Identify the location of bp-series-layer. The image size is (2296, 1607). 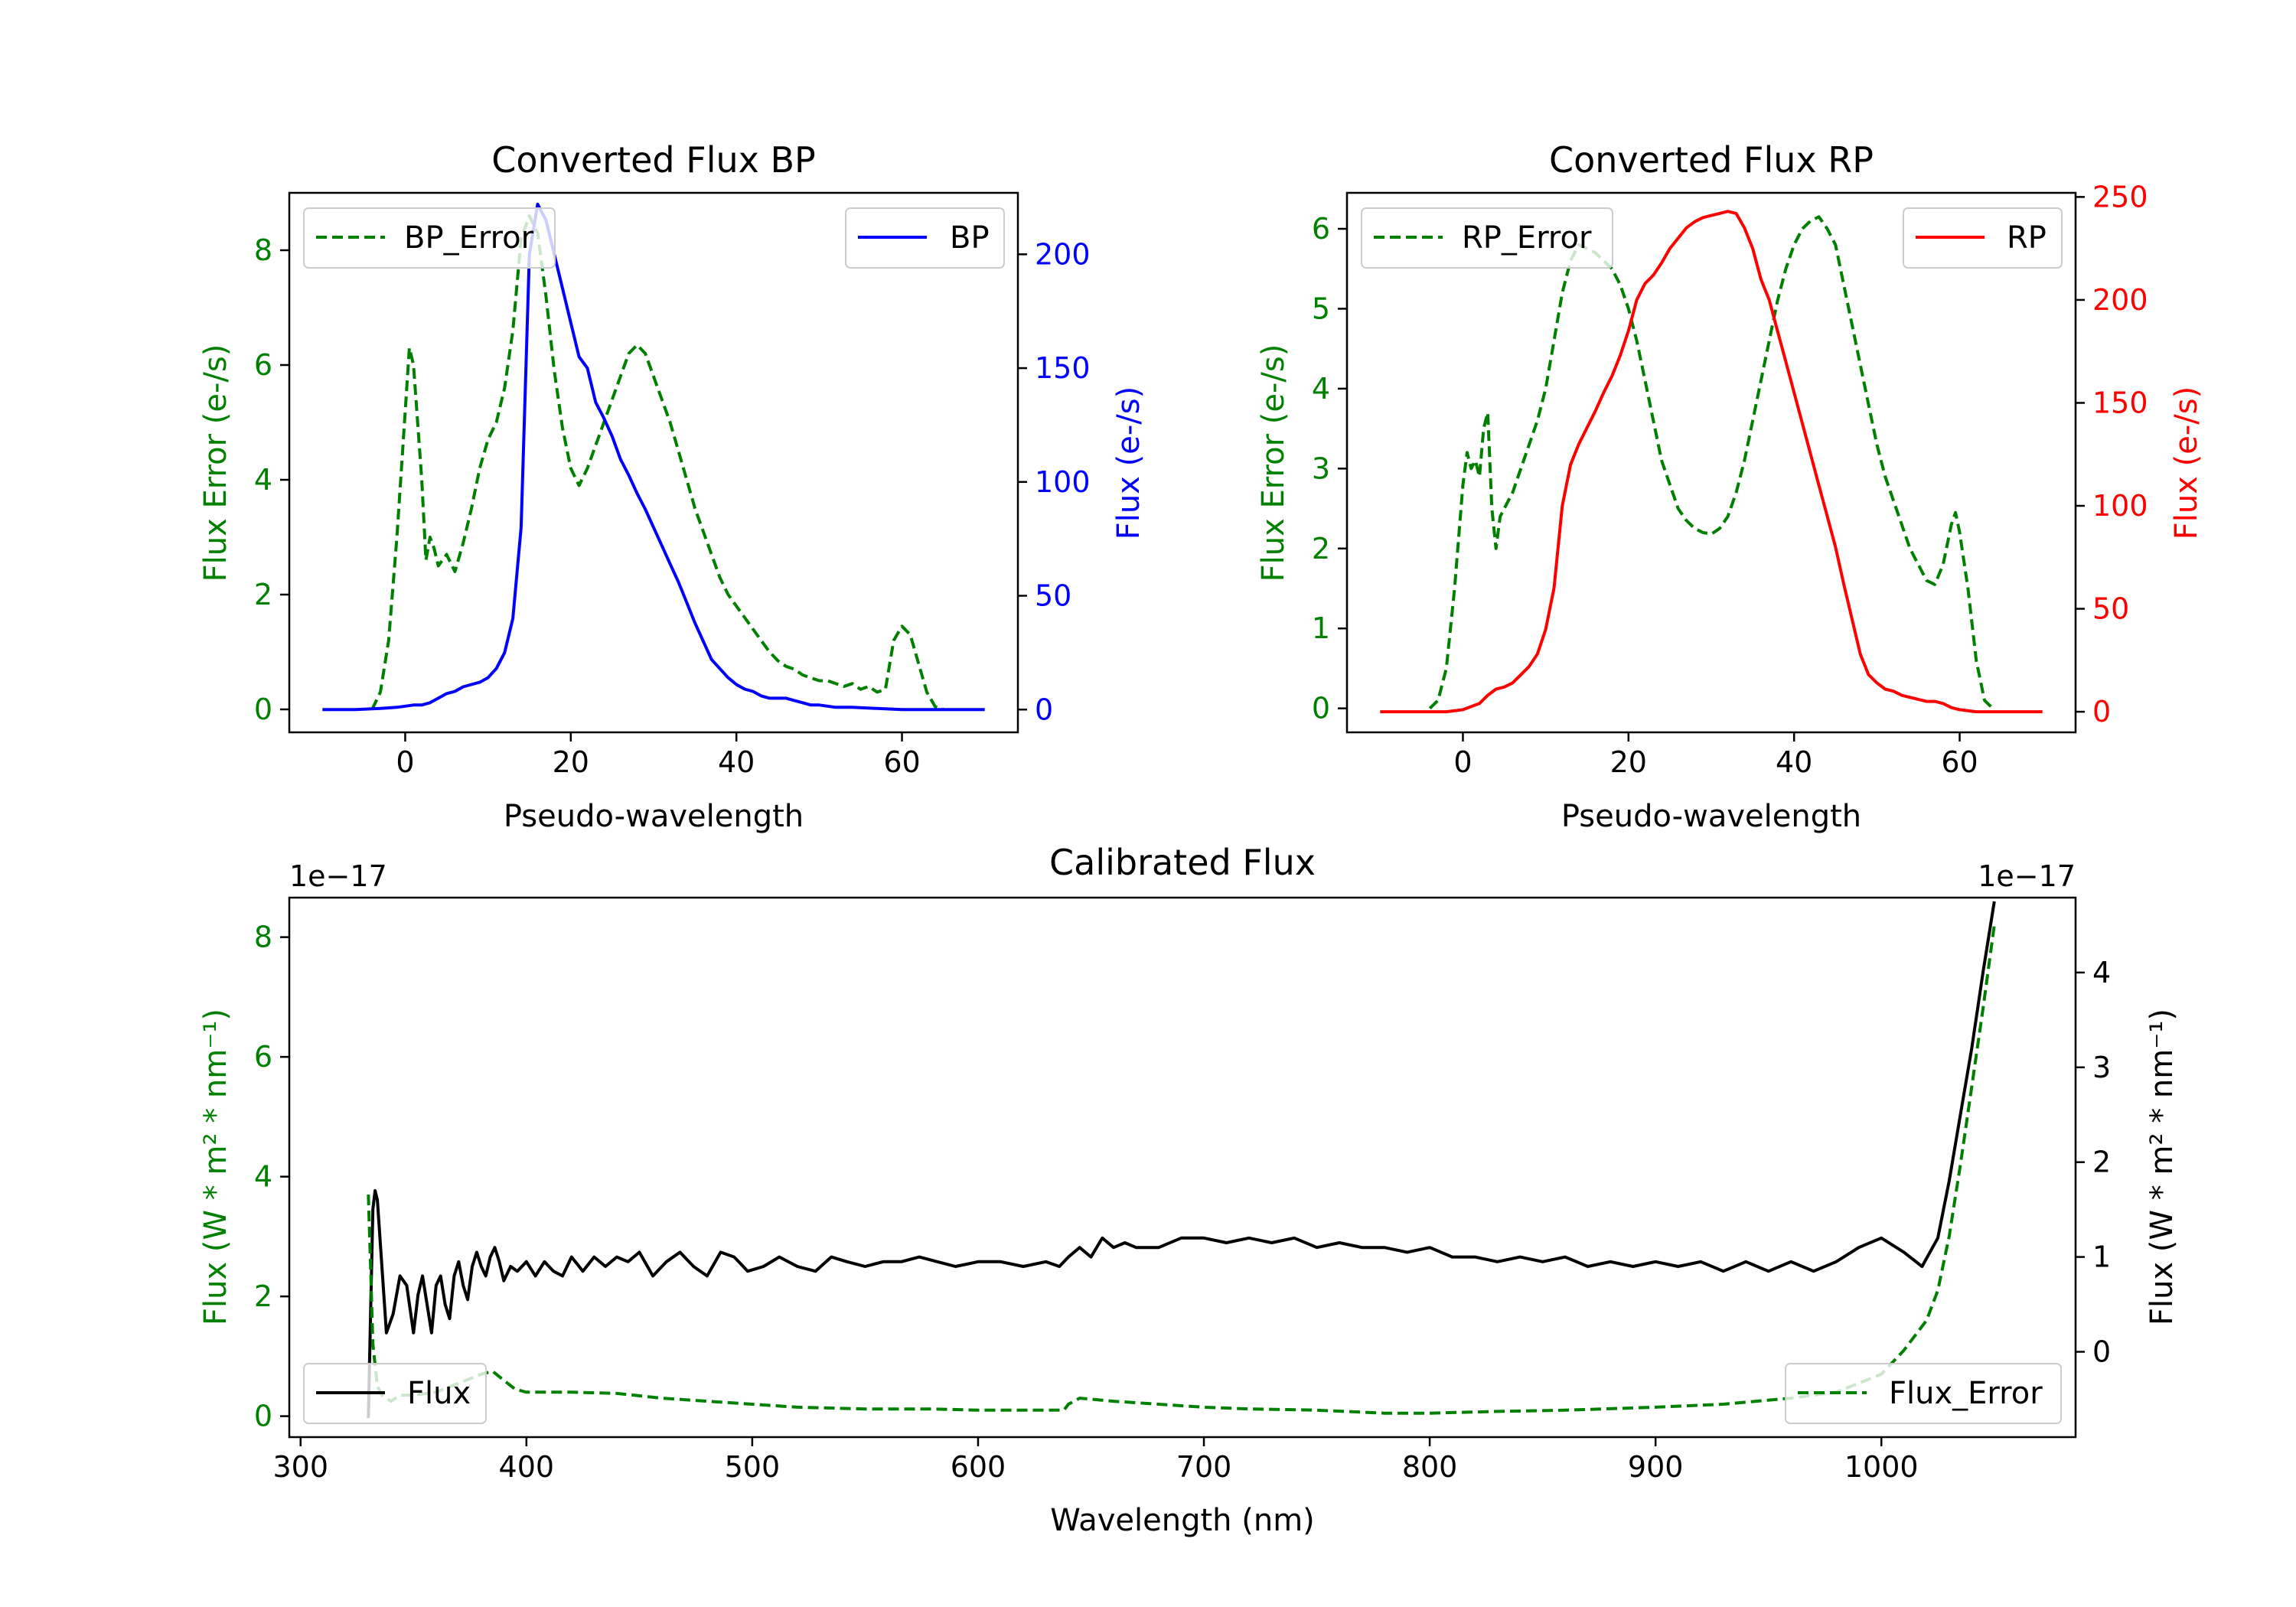
(653, 457).